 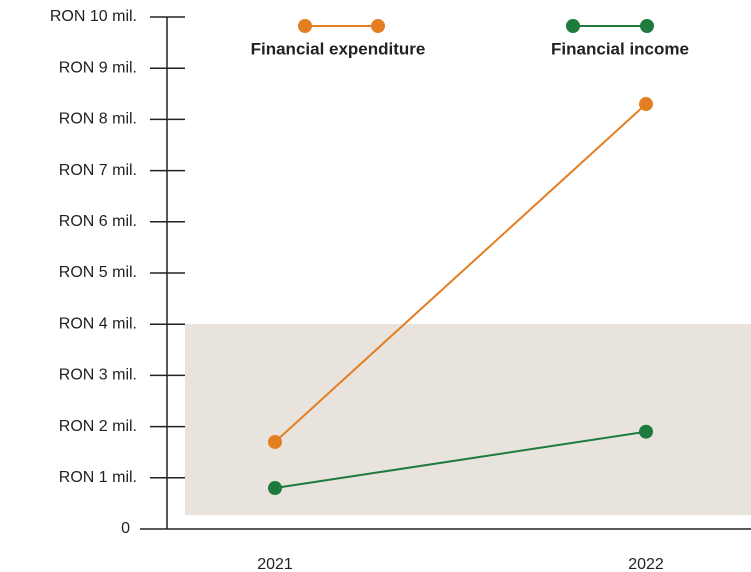 What do you see at coordinates (98, 221) in the screenshot?
I see `y-tick-label: RON 6 mil.` at bounding box center [98, 221].